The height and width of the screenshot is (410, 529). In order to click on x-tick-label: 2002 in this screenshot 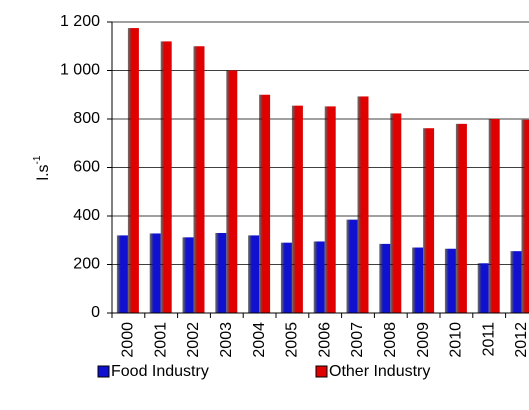, I will do `click(193, 340)`.